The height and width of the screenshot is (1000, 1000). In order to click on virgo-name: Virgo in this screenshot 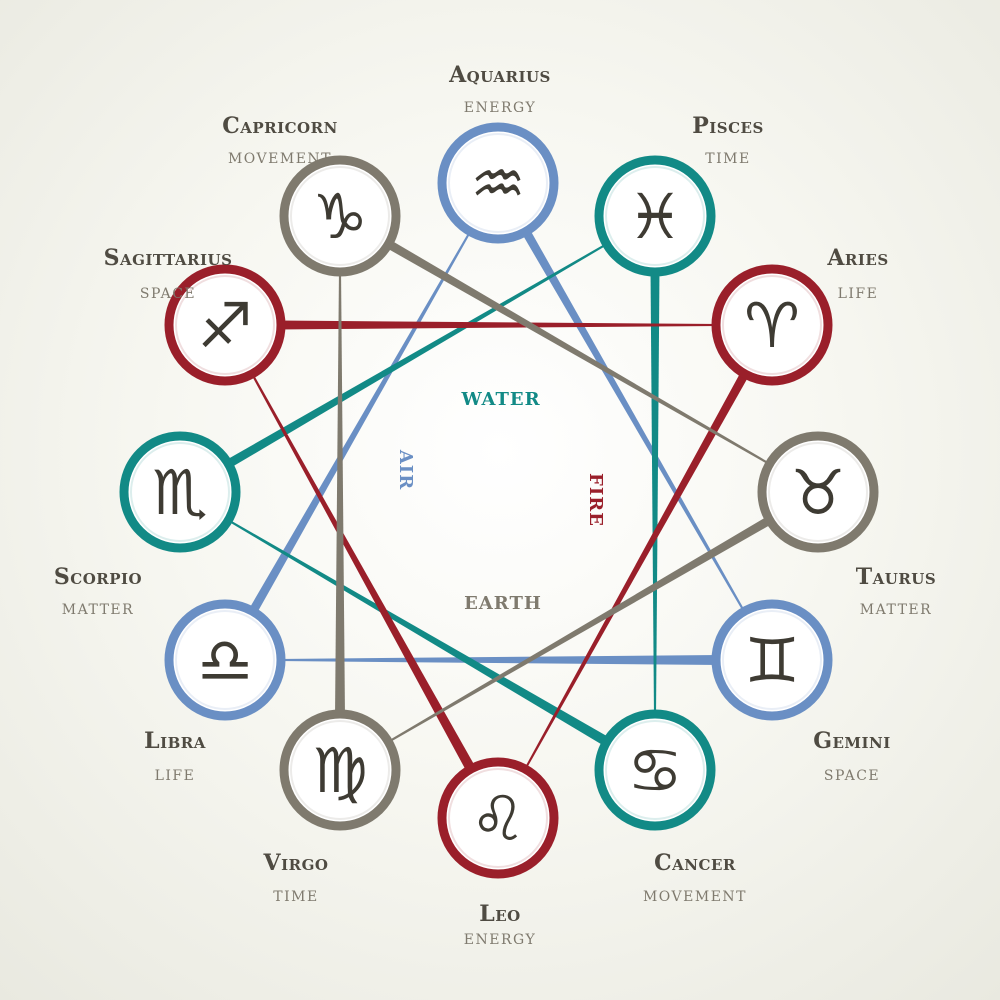, I will do `click(296, 863)`.